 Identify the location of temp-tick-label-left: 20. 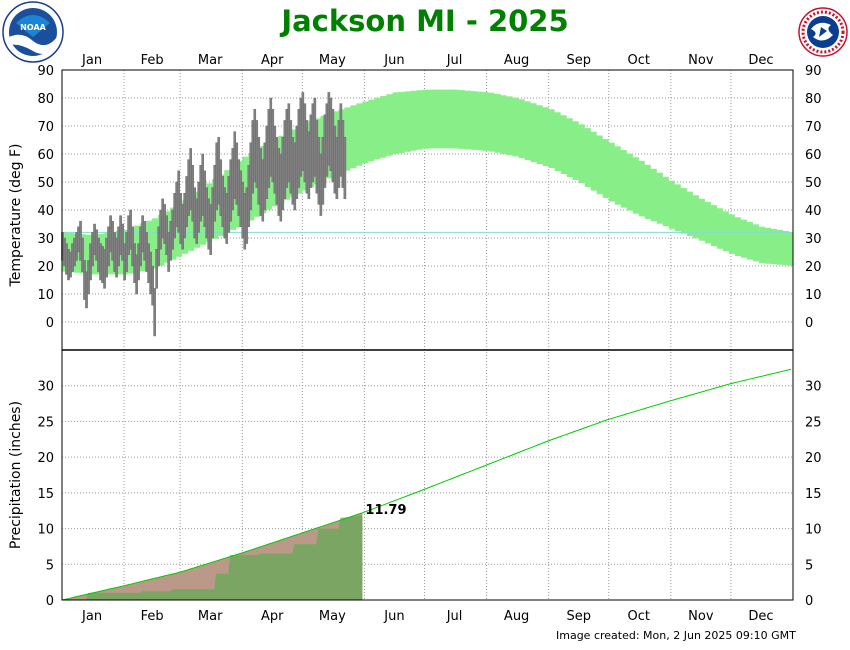
(45, 267).